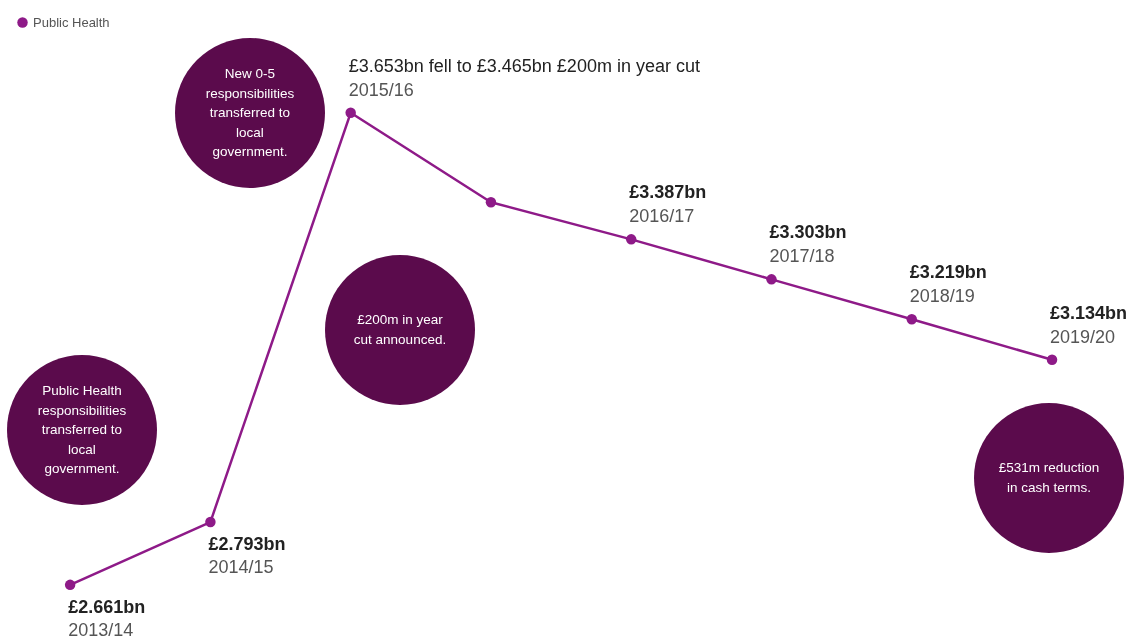 The height and width of the screenshot is (641, 1139). I want to click on legend-label: Public Health, so click(71, 22).